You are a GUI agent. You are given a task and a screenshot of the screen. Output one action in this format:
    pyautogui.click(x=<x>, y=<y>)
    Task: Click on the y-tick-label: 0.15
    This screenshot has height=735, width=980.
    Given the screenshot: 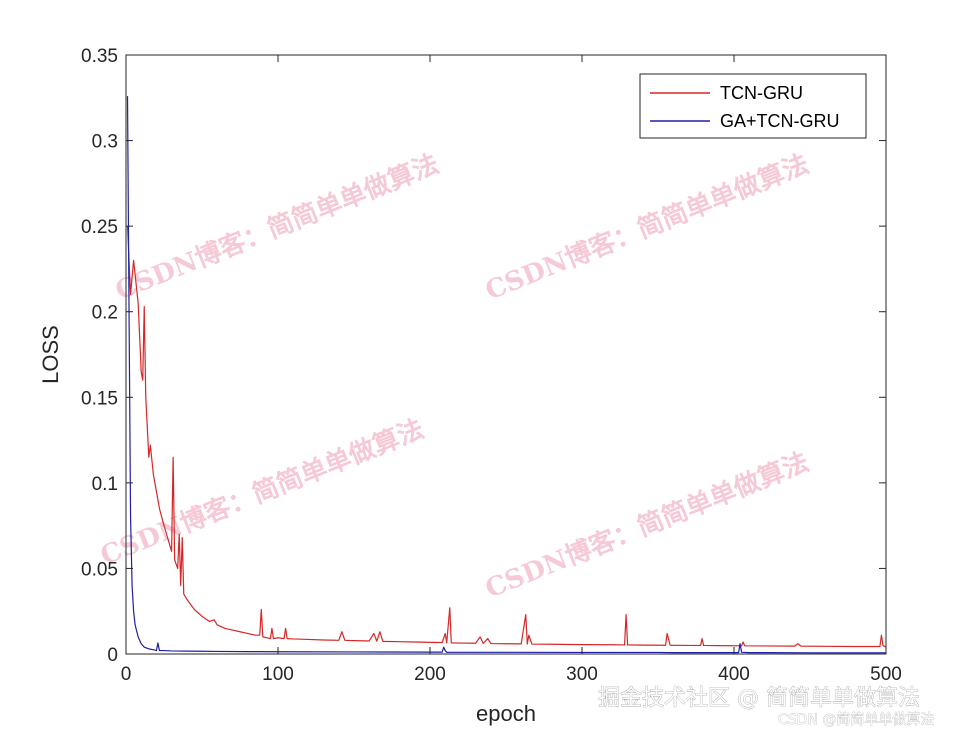 What is the action you would take?
    pyautogui.click(x=99, y=398)
    